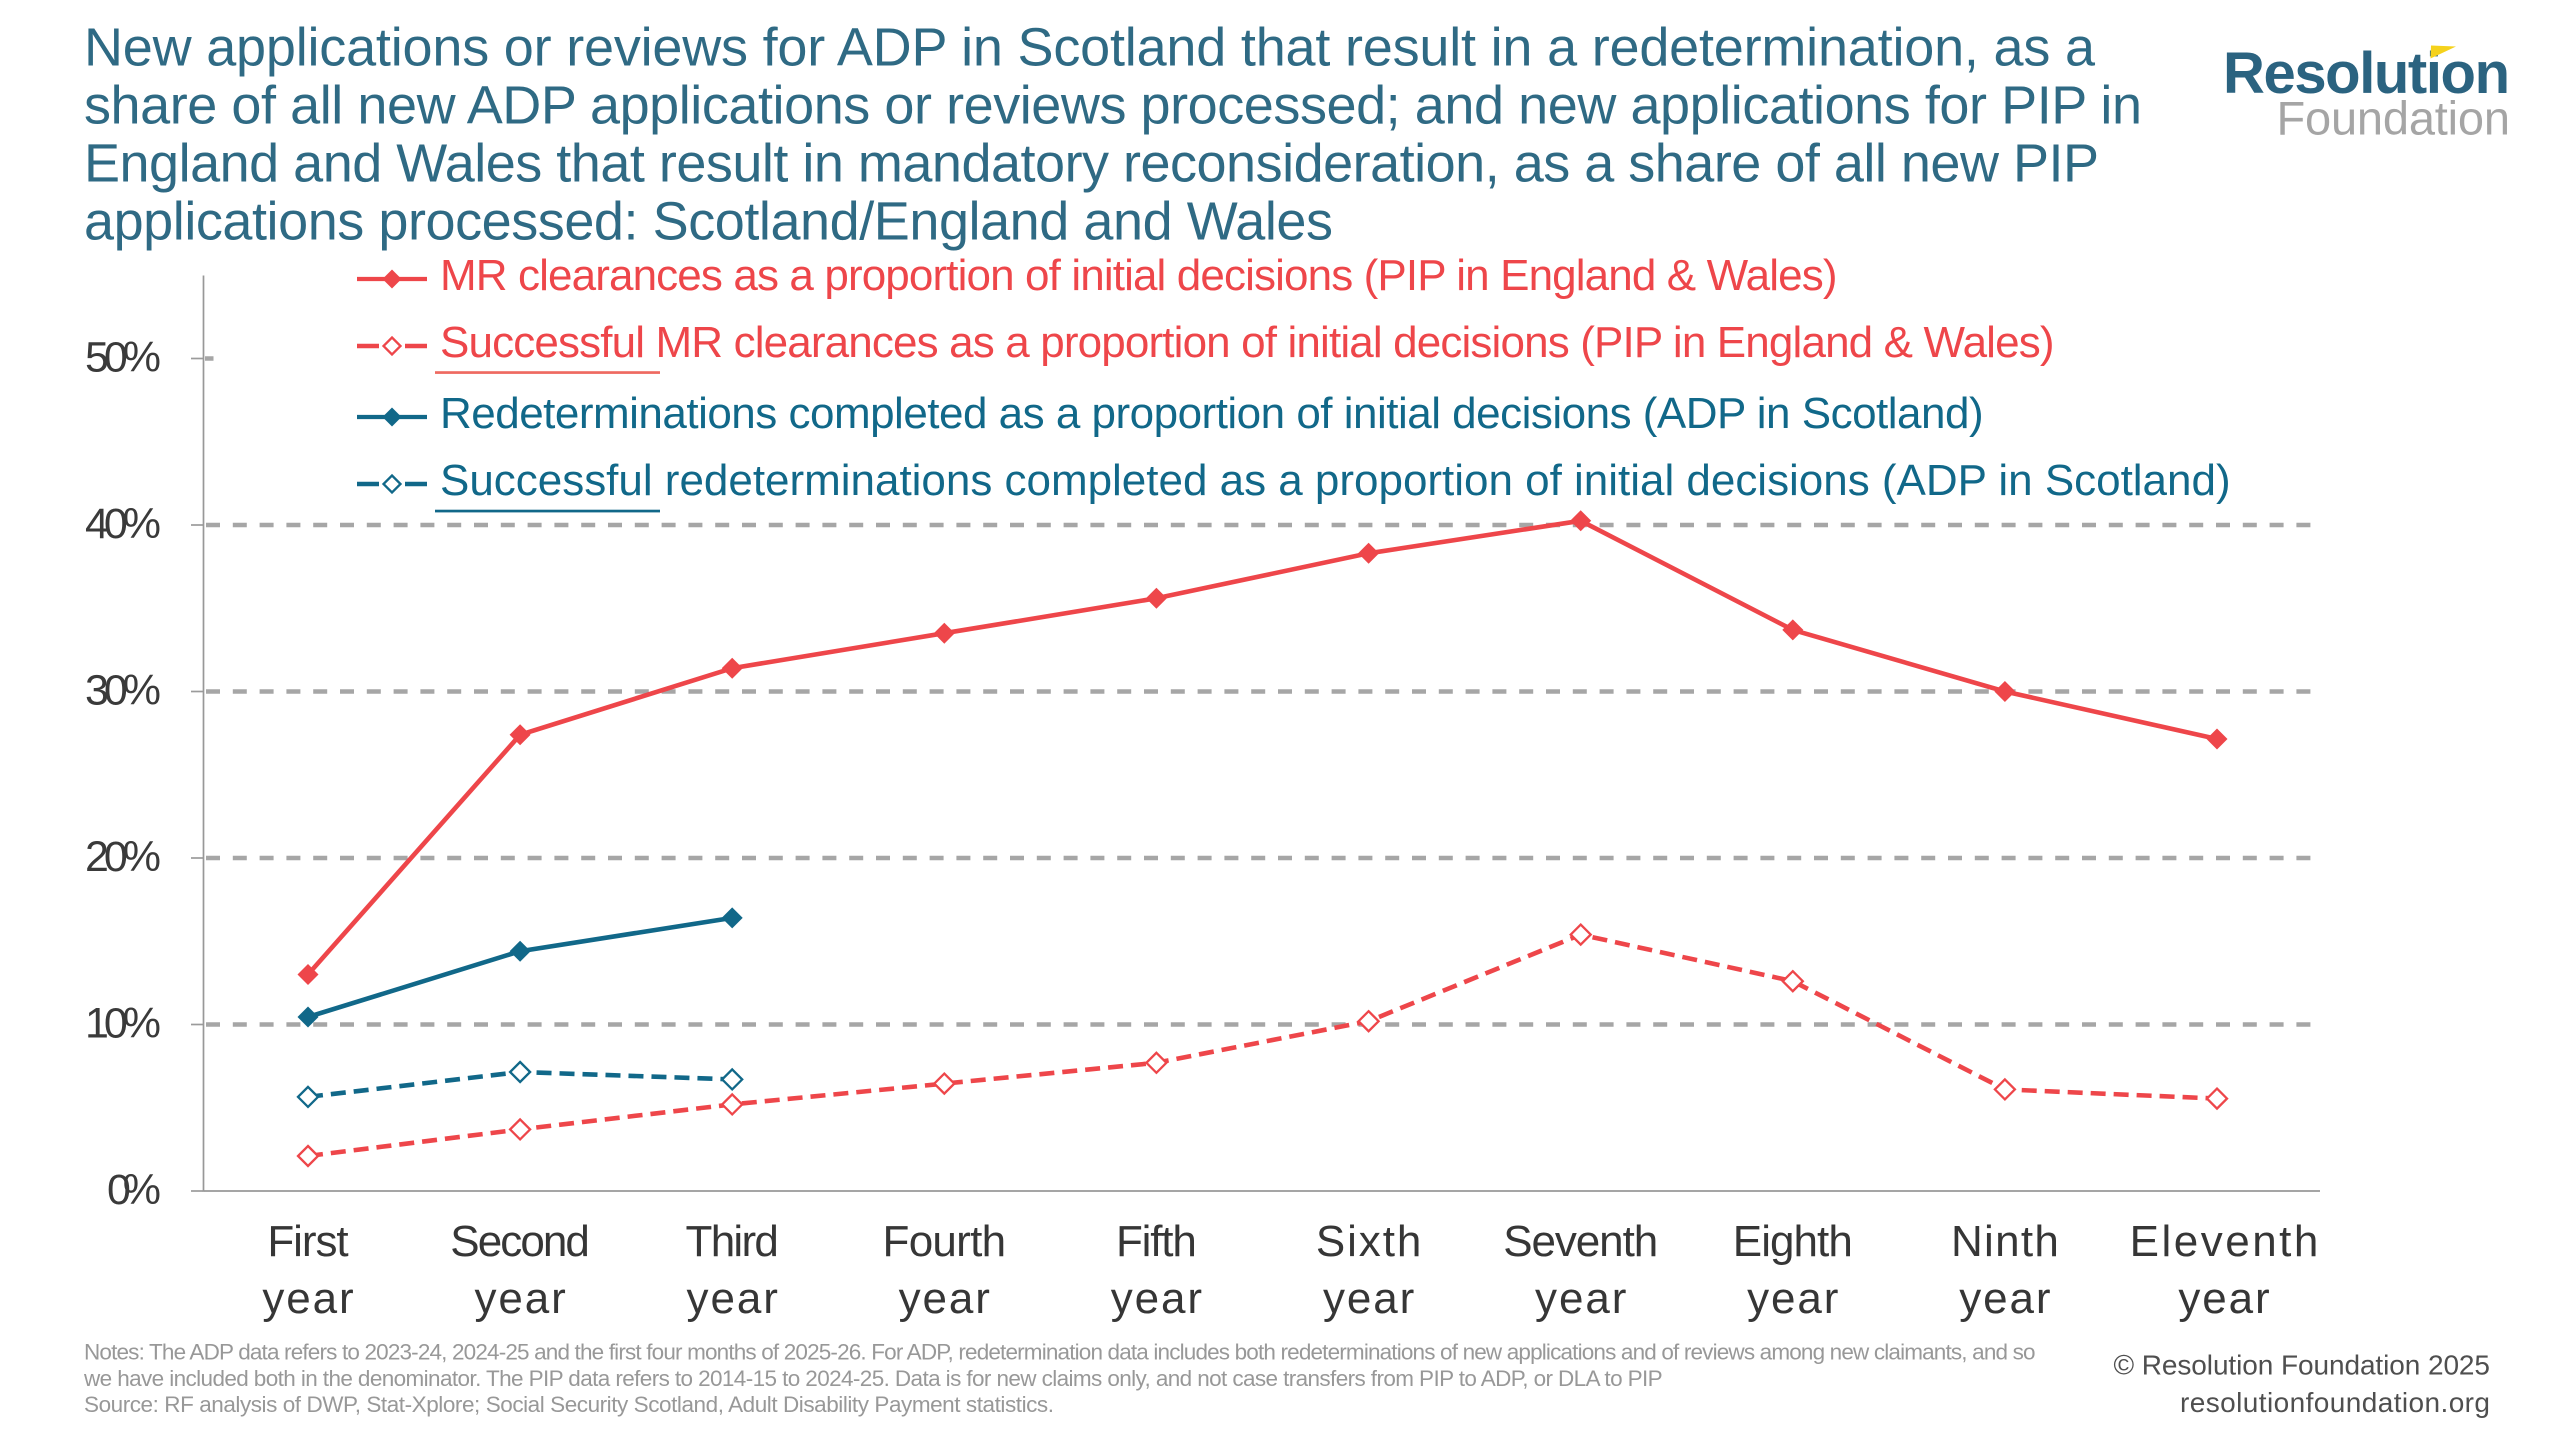 Image resolution: width=2560 pixels, height=1440 pixels. Describe the element at coordinates (123, 358) in the screenshot. I see `svg-text: 50%` at that location.